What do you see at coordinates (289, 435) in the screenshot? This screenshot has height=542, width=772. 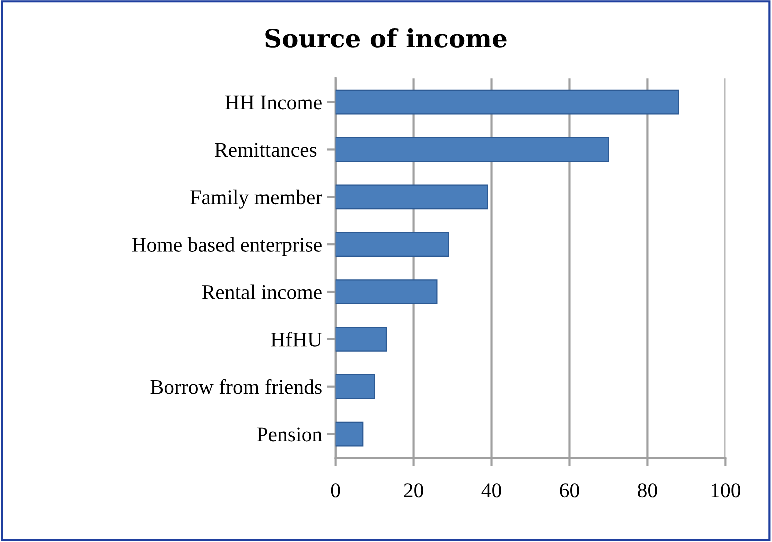 I see `y-tick-label: Pension` at bounding box center [289, 435].